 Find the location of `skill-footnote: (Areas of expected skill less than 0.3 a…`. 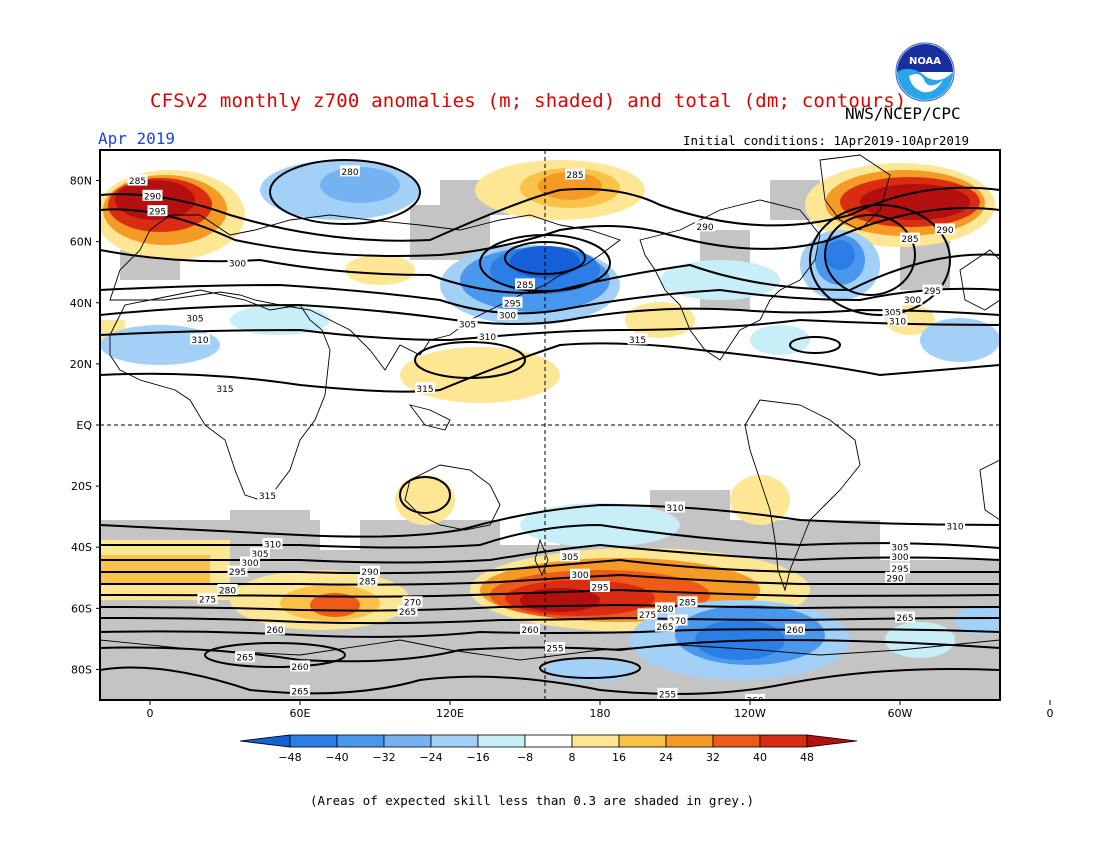

skill-footnote: (Areas of expected skill less than 0.3 a… is located at coordinates (532, 800).